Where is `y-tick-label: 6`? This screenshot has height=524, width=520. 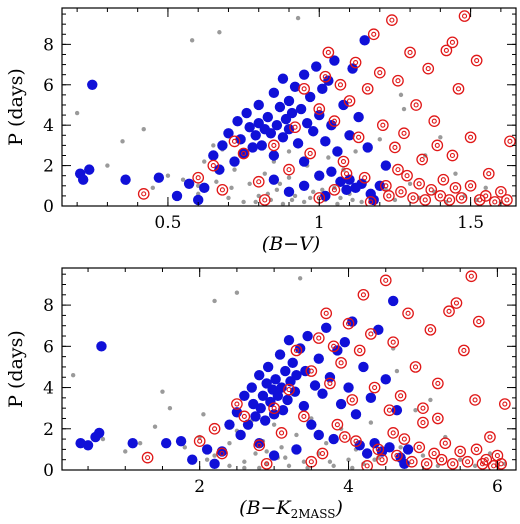 y-tick-label: 6 is located at coordinates (48, 347).